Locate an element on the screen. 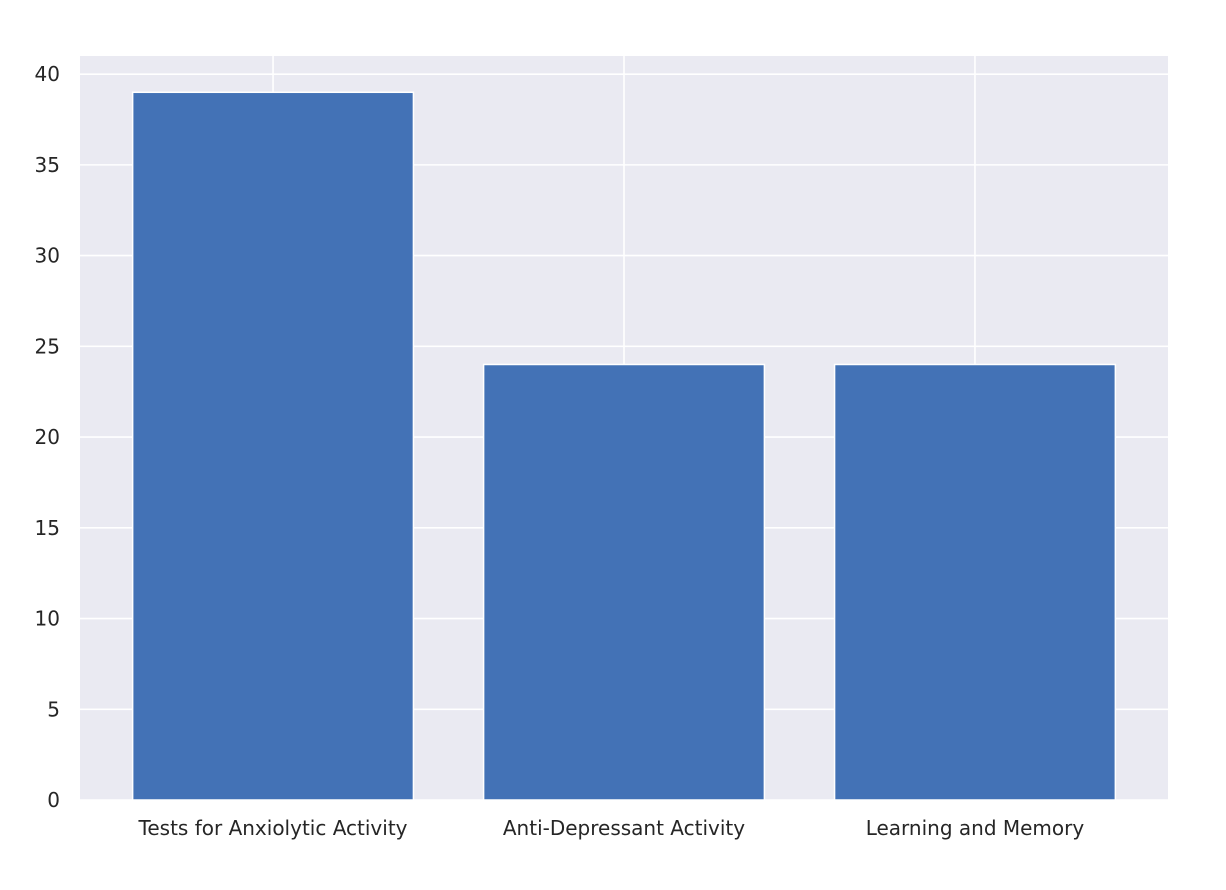 Image resolution: width=1226 pixels, height=890 pixels. y-tick-label: 25 is located at coordinates (47, 346).